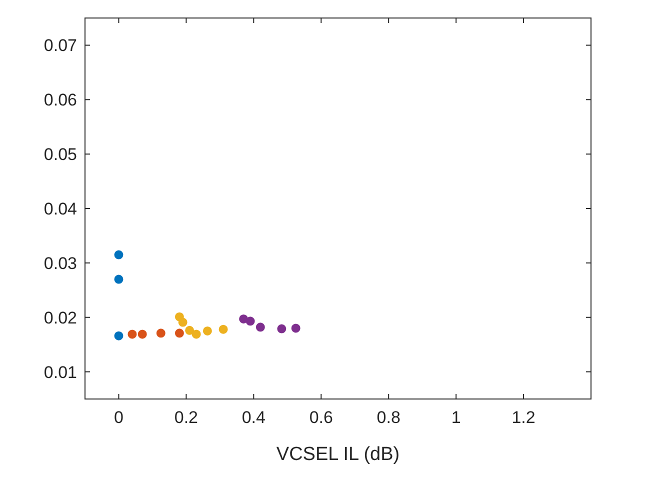  Describe the element at coordinates (321, 417) in the screenshot. I see `x-tick-label: 0.6` at that location.